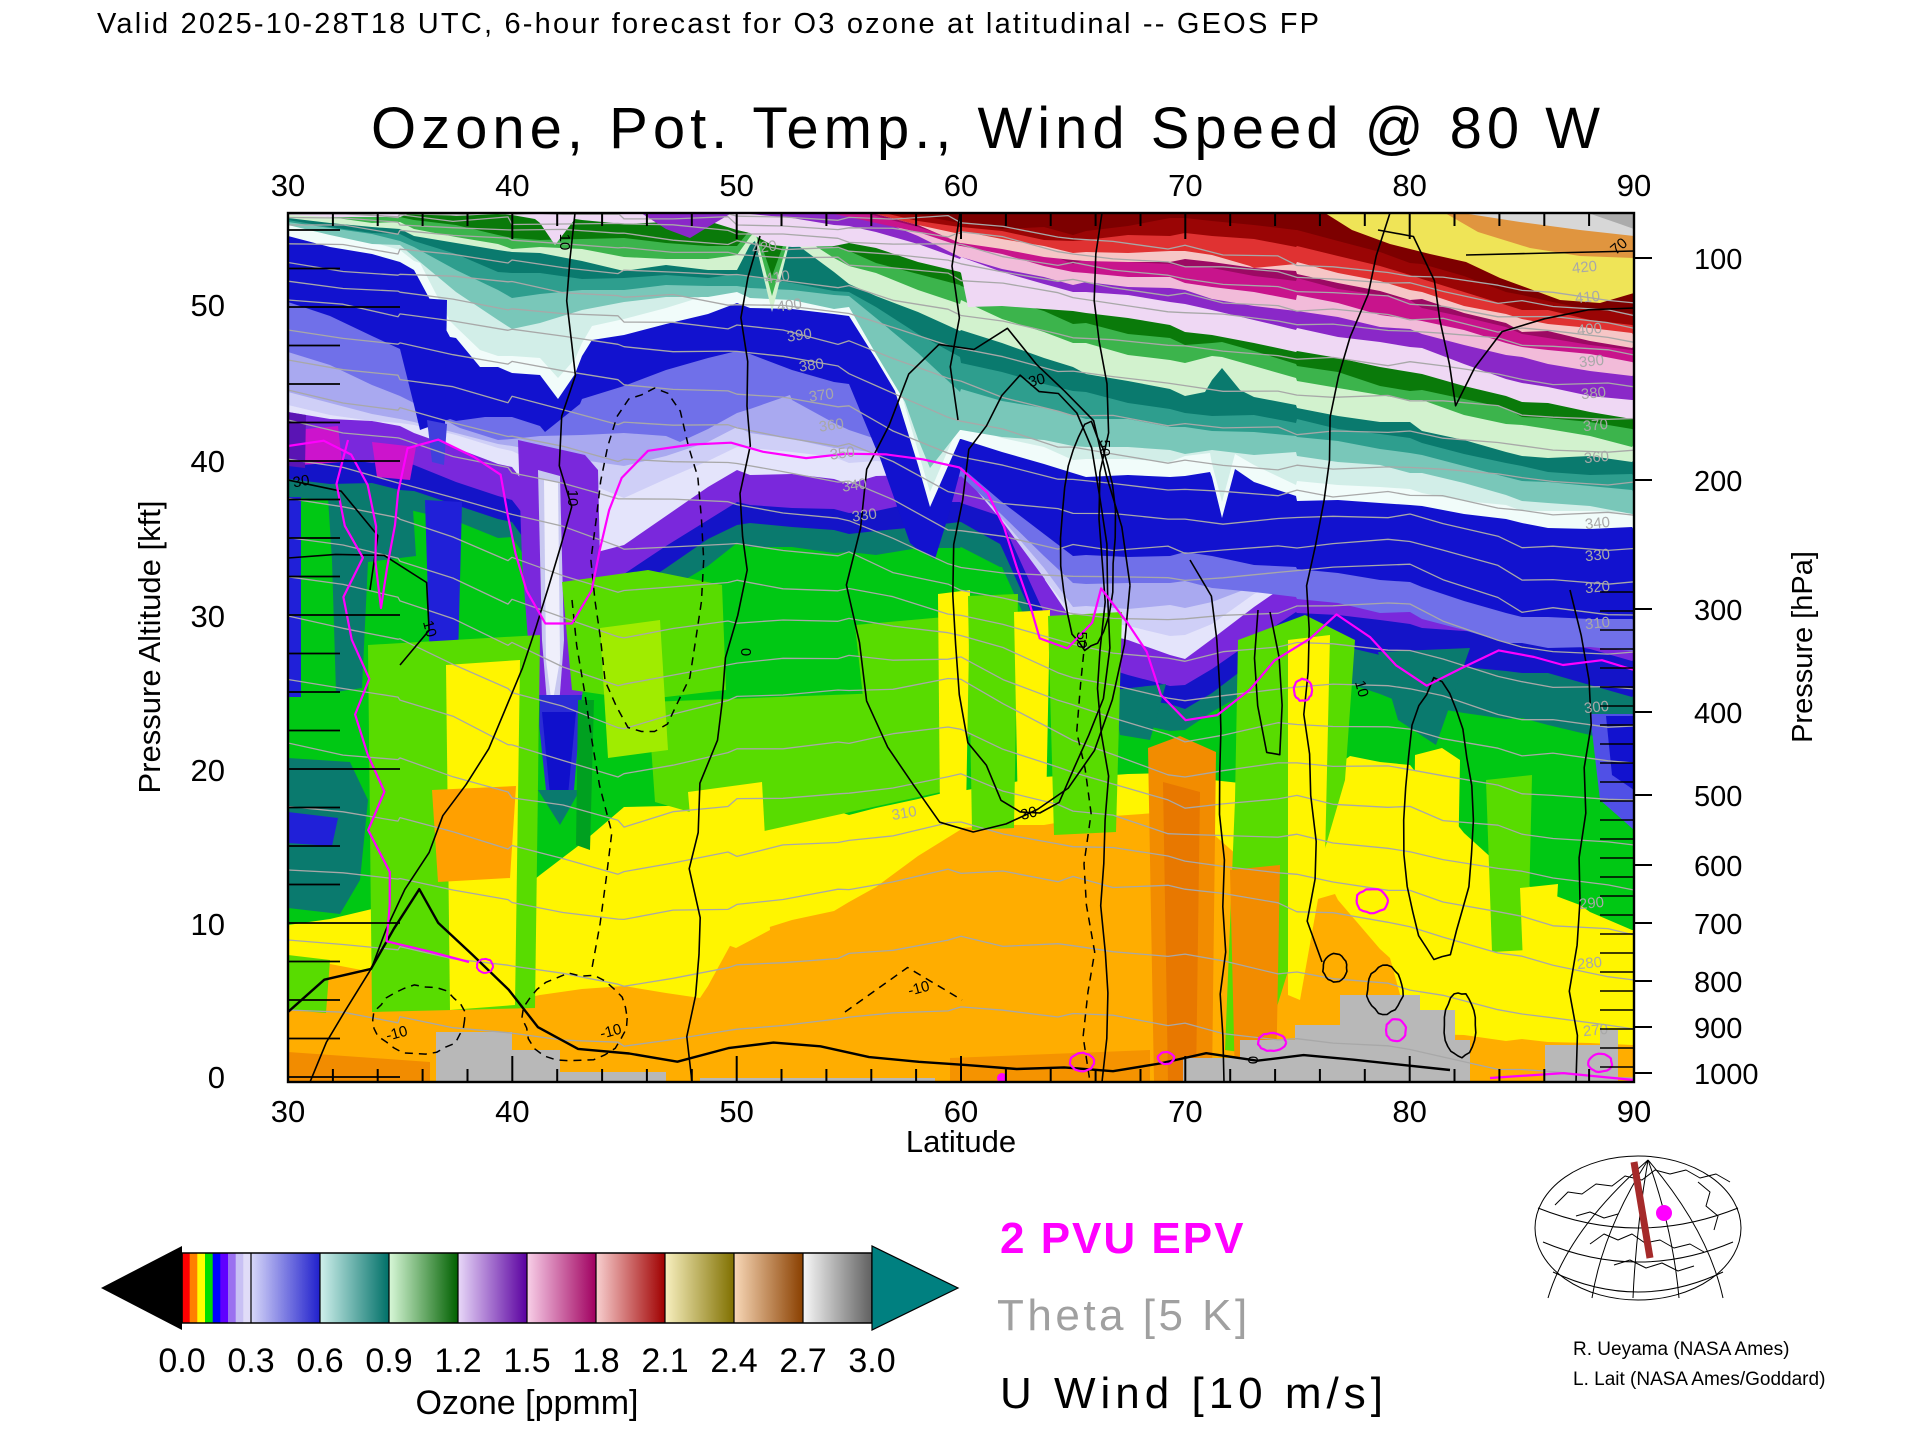  What do you see at coordinates (595, 1361) in the screenshot?
I see `svg-text: 1.8` at bounding box center [595, 1361].